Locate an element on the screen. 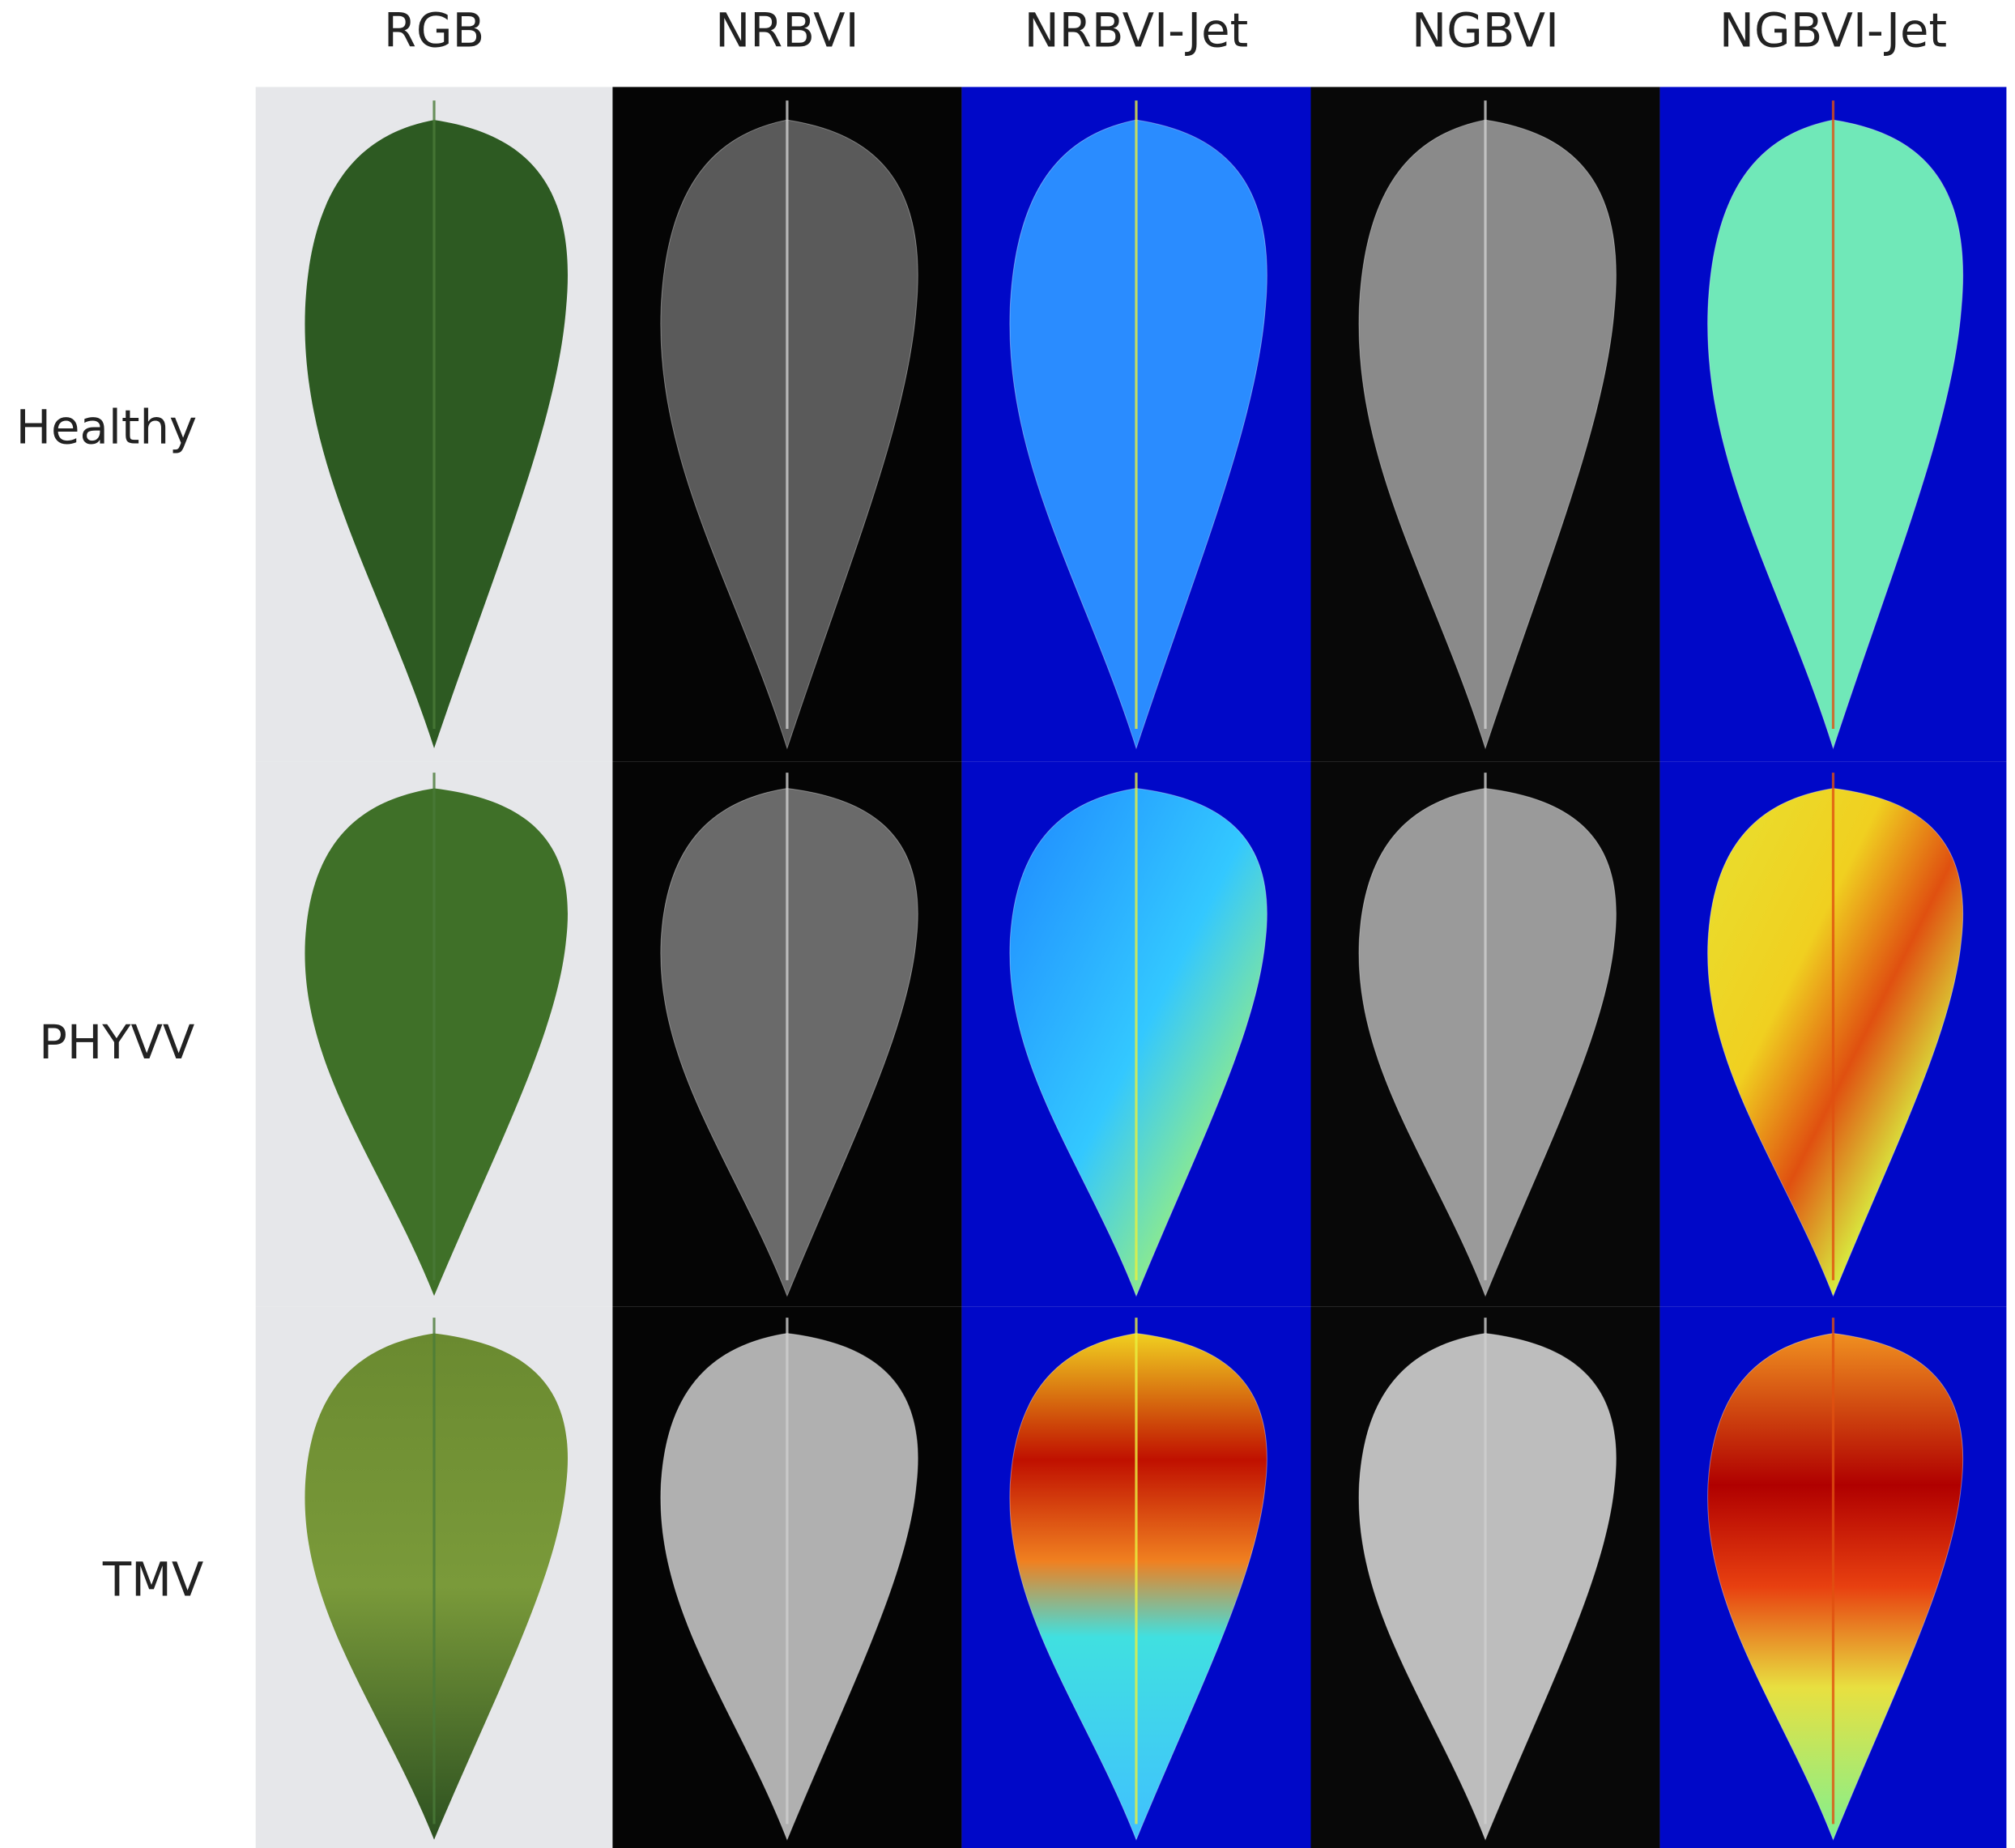 The height and width of the screenshot is (1848, 2015). column-header: RGB is located at coordinates (434, 29).